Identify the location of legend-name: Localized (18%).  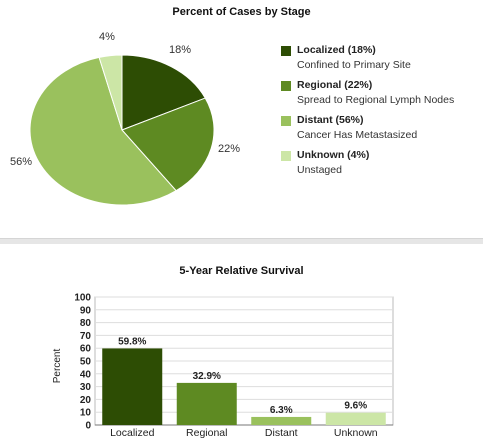
(336, 50).